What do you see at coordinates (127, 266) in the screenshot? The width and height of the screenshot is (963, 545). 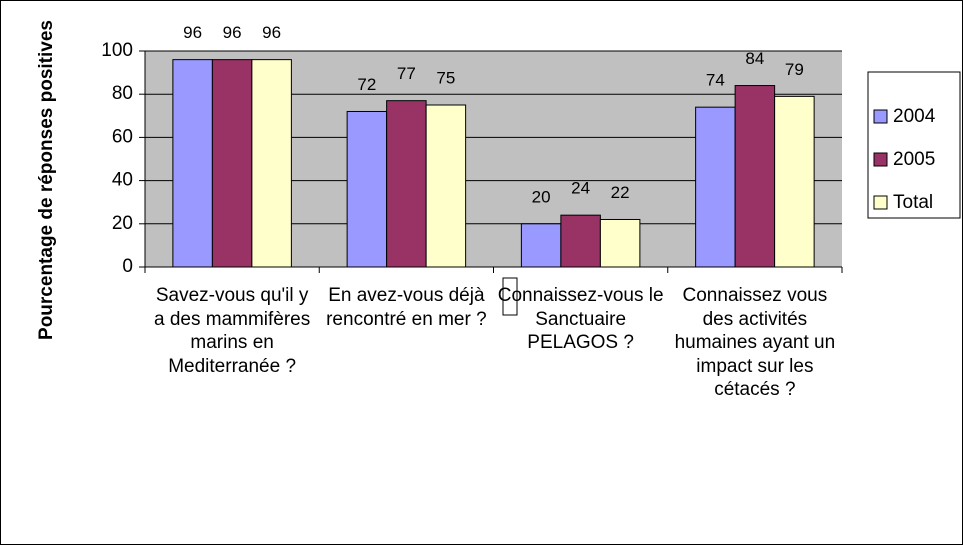 I see `y-tick-label: 0` at bounding box center [127, 266].